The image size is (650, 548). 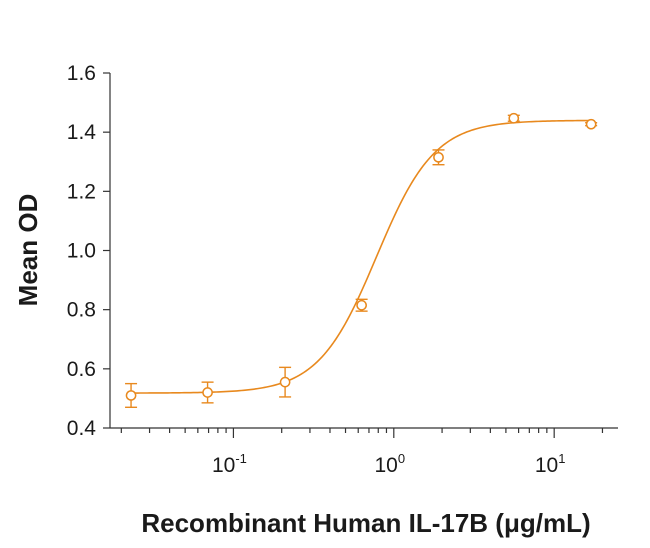 I want to click on y-axis-title: Mean OD, so click(x=28, y=250).